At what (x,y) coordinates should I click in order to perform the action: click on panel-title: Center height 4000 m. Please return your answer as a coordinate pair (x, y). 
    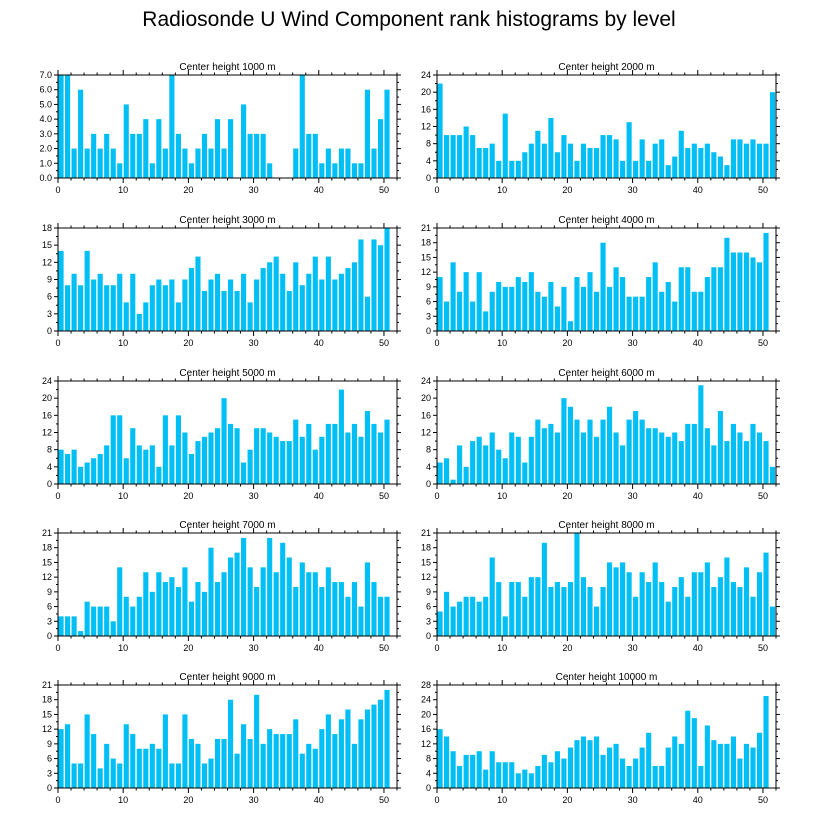
    Looking at the image, I should click on (606, 220).